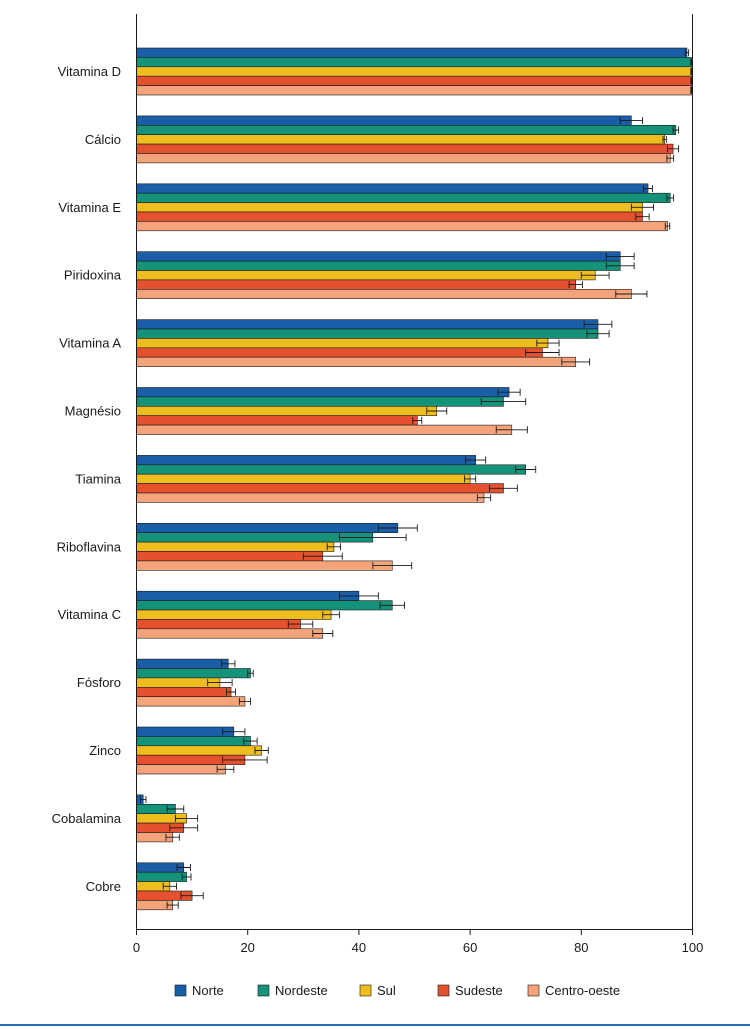 Image resolution: width=750 pixels, height=1029 pixels. I want to click on bar-vitamina-c-norte, so click(248, 595).